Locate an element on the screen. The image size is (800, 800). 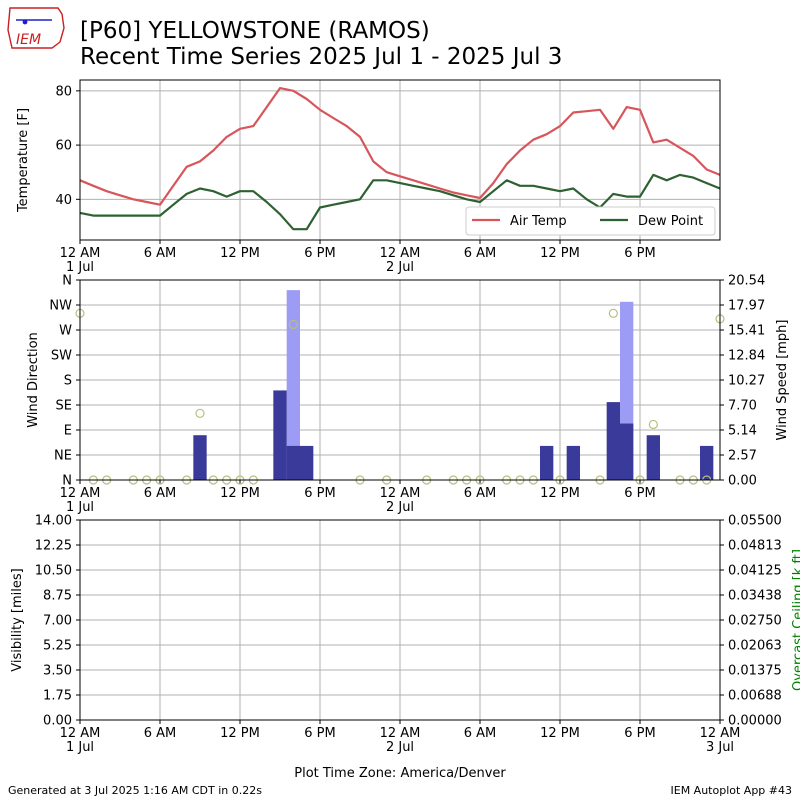
ceiling-tick-label: 0.01375 is located at coordinates (755, 671).